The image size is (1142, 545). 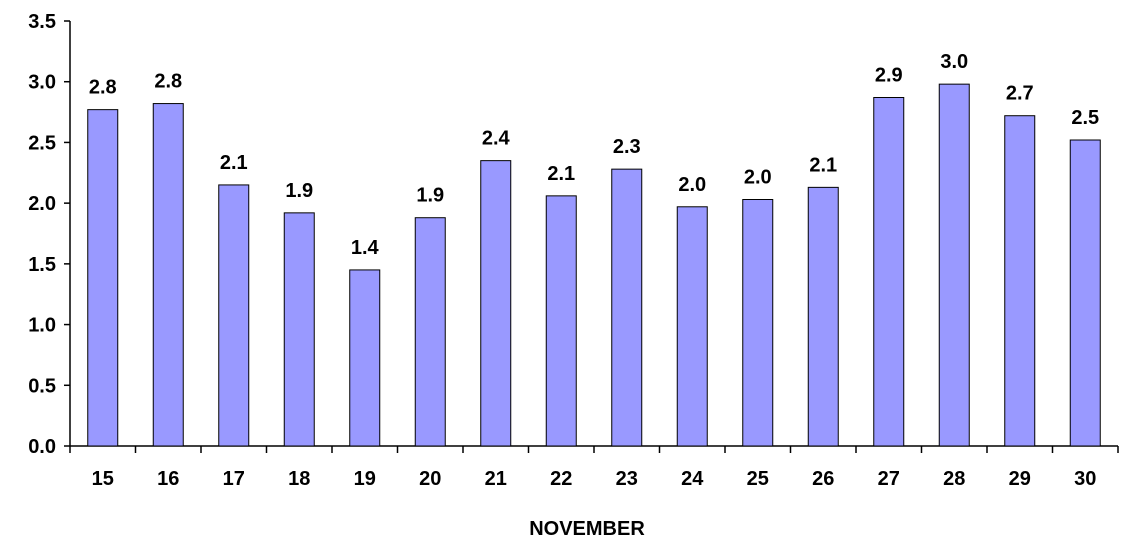 I want to click on x-tick-label: 21, so click(x=496, y=479).